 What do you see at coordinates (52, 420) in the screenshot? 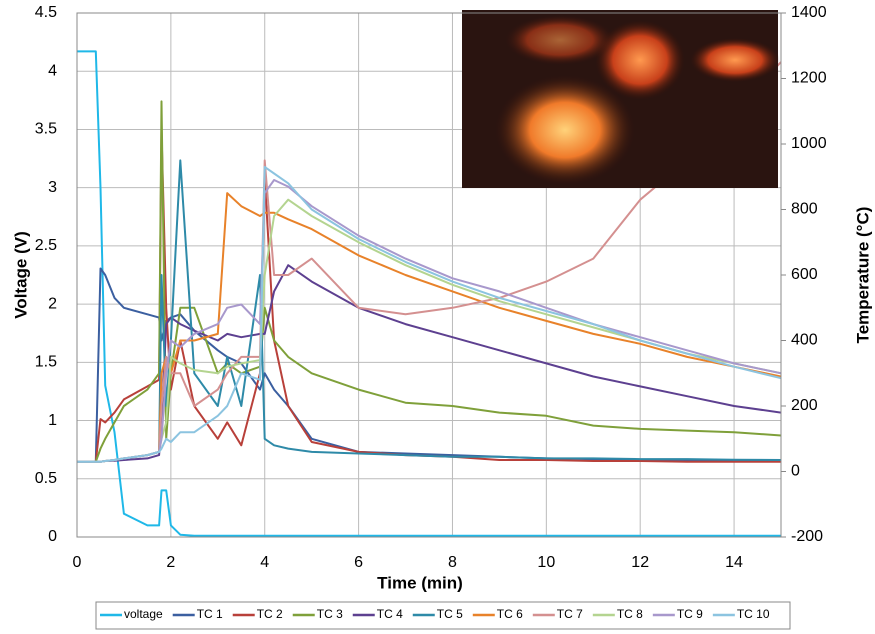
I see `y-tick-label: 1` at bounding box center [52, 420].